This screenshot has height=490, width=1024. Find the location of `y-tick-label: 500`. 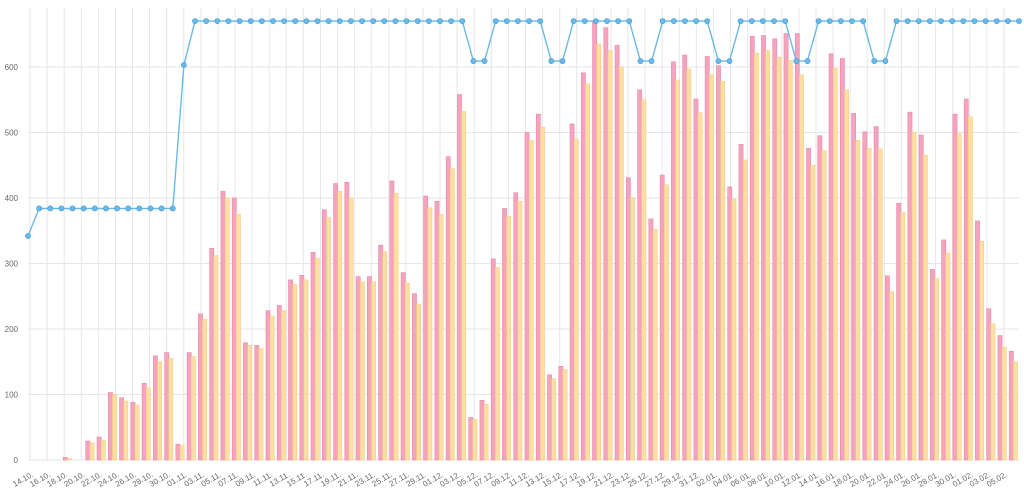

y-tick-label: 500 is located at coordinates (12, 132).